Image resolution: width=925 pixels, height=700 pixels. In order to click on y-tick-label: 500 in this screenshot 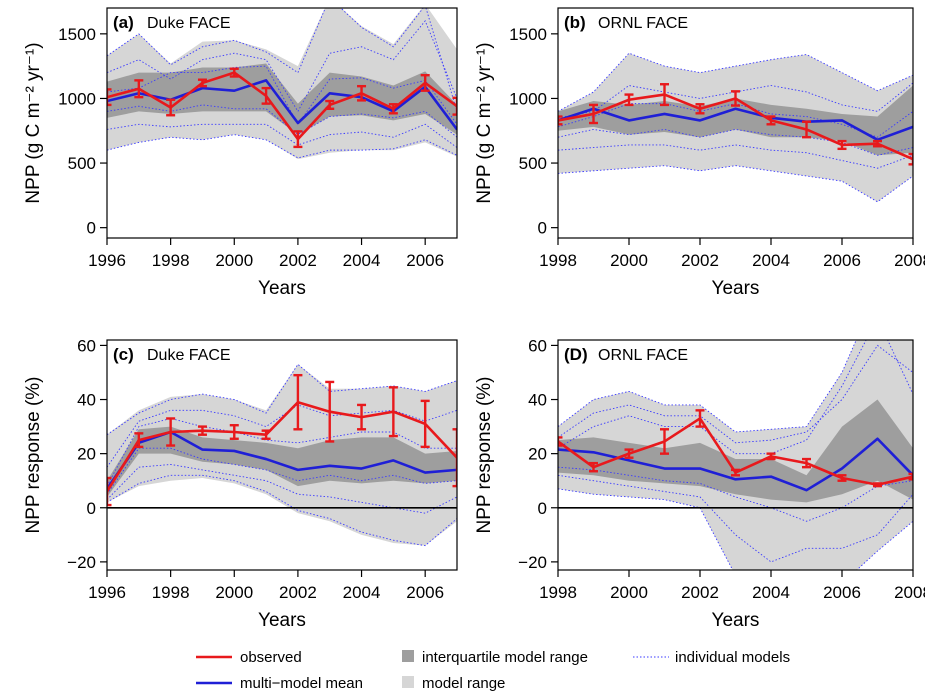, I will do `click(533, 163)`.